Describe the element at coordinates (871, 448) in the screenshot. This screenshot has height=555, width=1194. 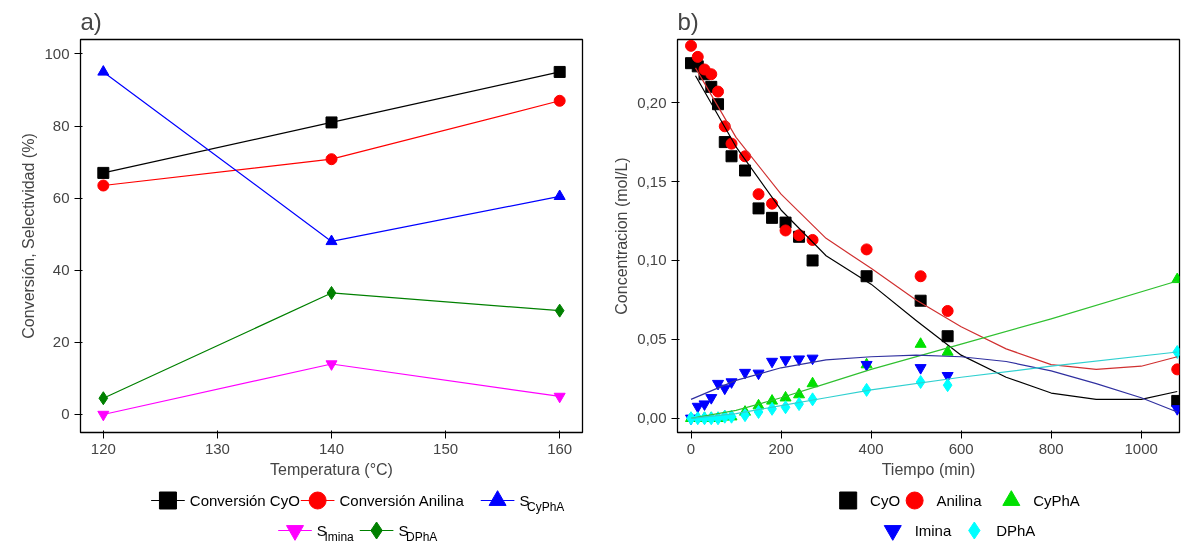
I see `x-tick-label: 400` at that location.